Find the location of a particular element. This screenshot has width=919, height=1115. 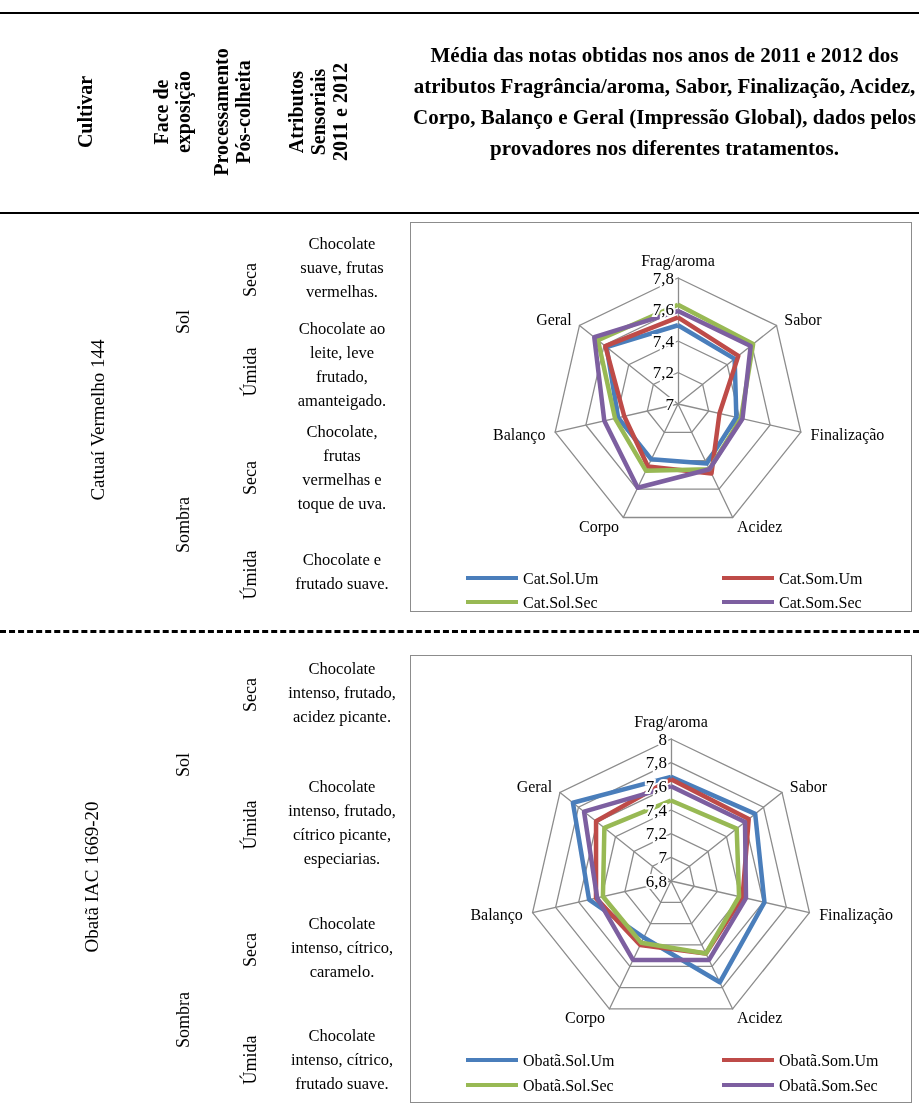

text: Chocolate e frutado suave. is located at coordinates (342, 572).